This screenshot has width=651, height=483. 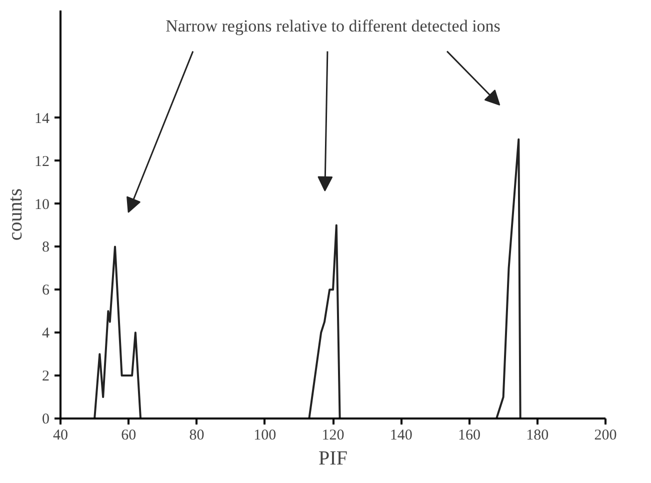 I want to click on x-tick-label: 40, so click(x=60, y=436).